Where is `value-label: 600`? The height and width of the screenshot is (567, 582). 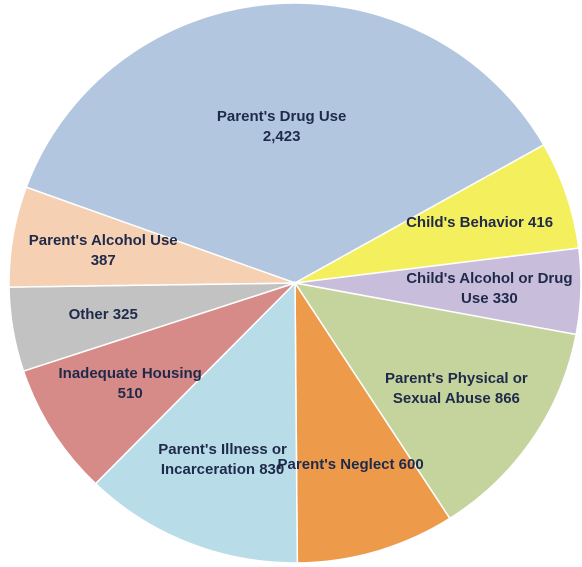 value-label: 600 is located at coordinates (411, 465).